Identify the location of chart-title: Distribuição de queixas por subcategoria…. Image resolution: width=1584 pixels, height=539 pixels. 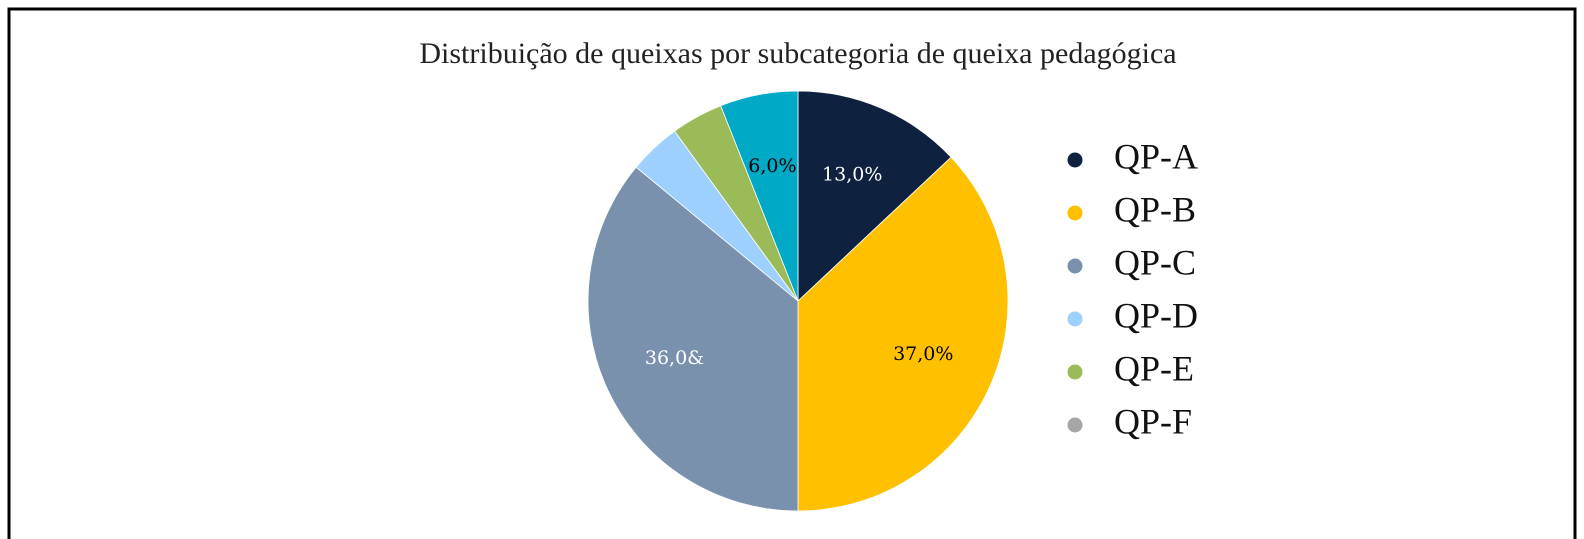
(797, 53).